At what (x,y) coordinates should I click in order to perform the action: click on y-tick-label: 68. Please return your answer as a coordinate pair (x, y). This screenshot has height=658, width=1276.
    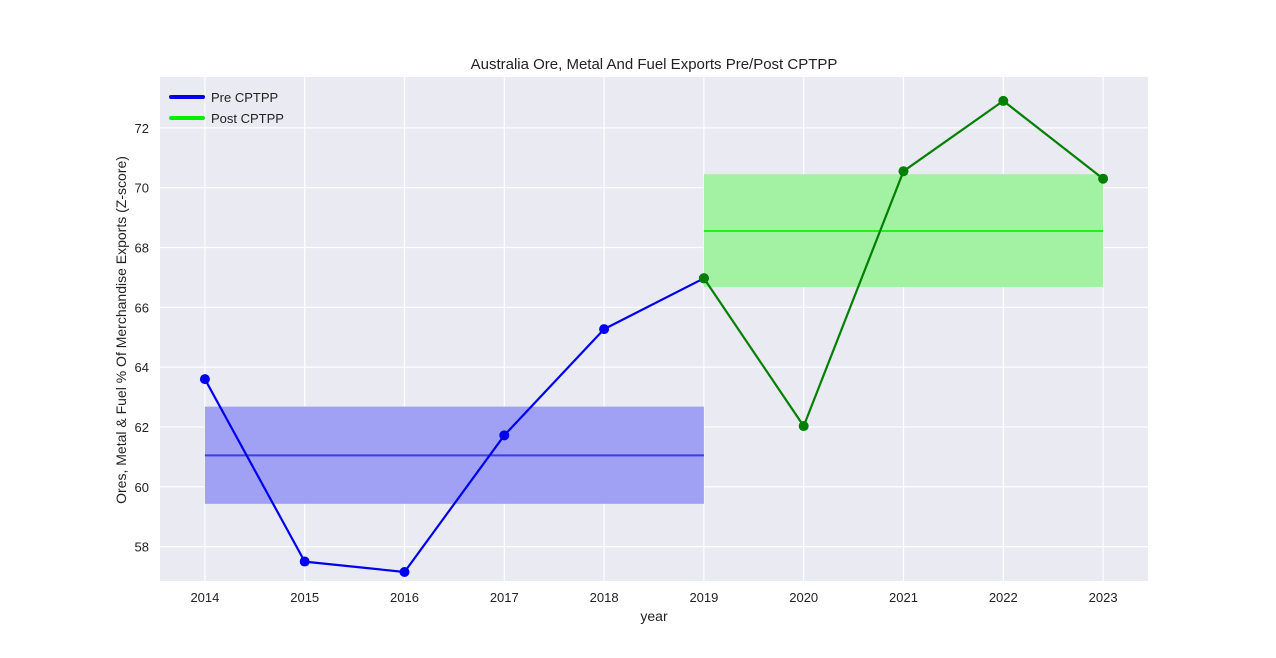
    Looking at the image, I should click on (142, 247).